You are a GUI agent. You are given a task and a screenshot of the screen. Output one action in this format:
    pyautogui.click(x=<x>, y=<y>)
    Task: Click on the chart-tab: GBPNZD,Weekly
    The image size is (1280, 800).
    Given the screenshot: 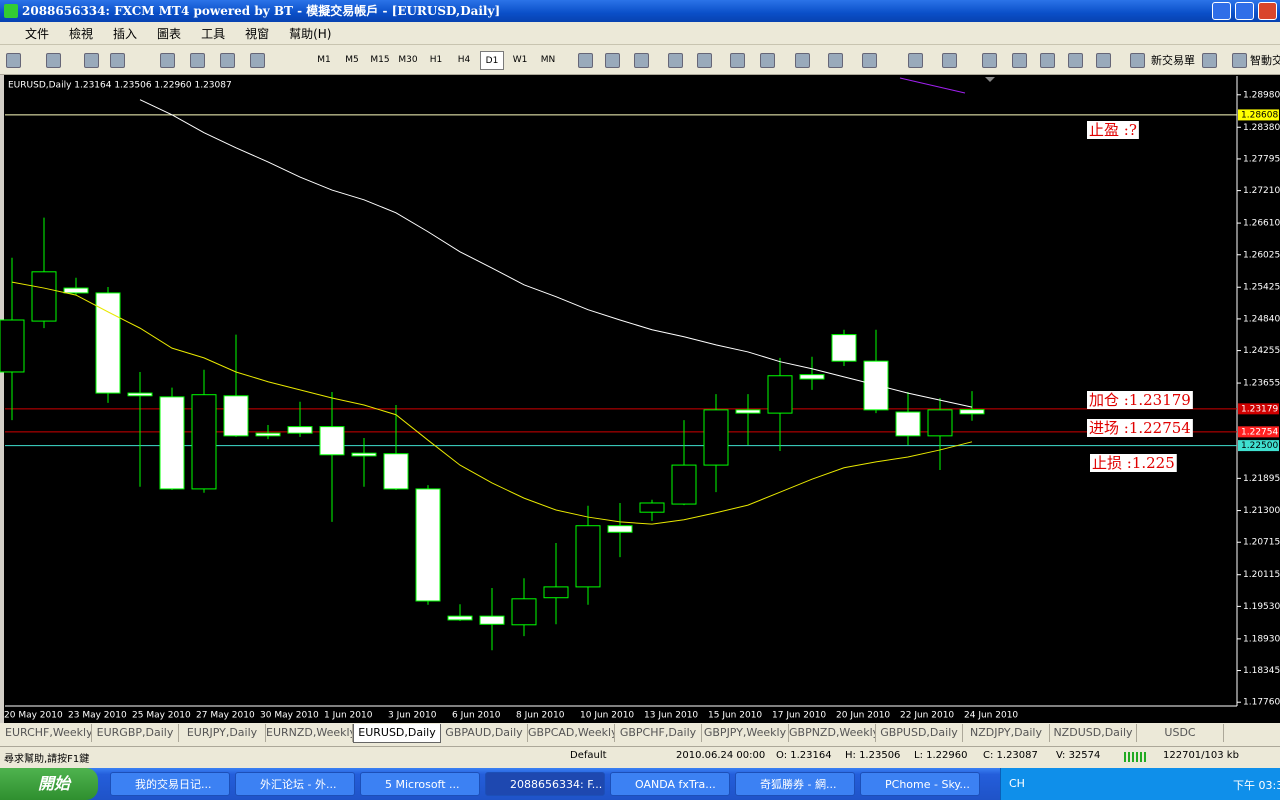 What is the action you would take?
    pyautogui.click(x=832, y=733)
    